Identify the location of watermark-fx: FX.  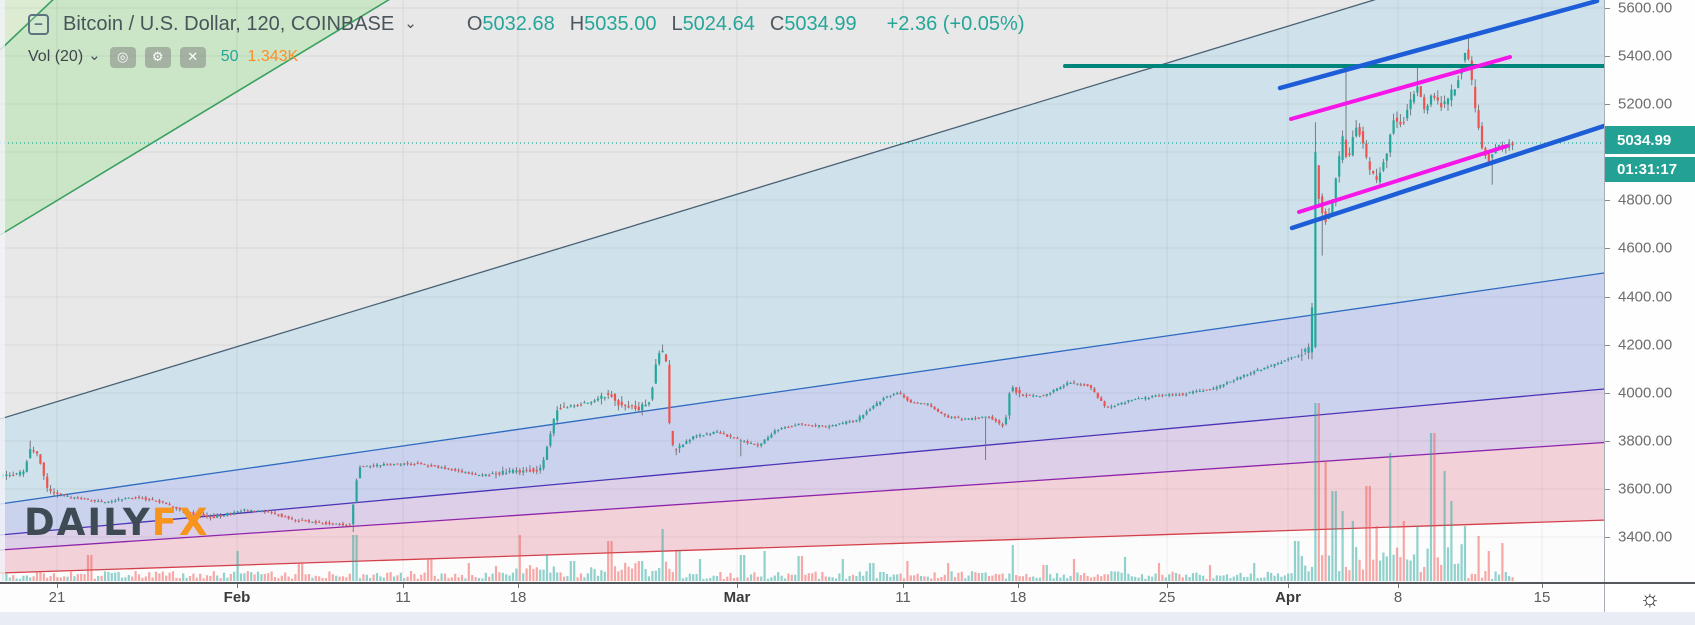
(180, 522).